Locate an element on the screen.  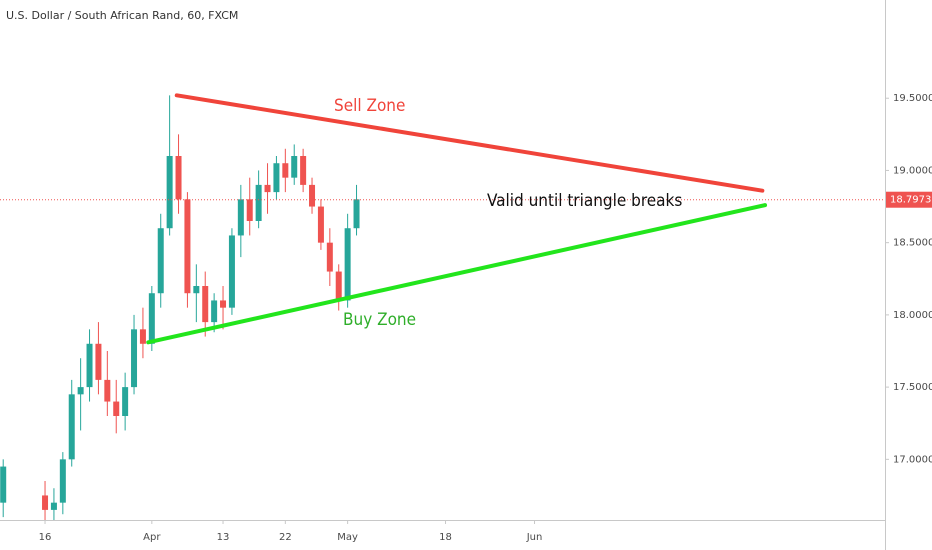
annotation: Sell Zone is located at coordinates (369, 106).